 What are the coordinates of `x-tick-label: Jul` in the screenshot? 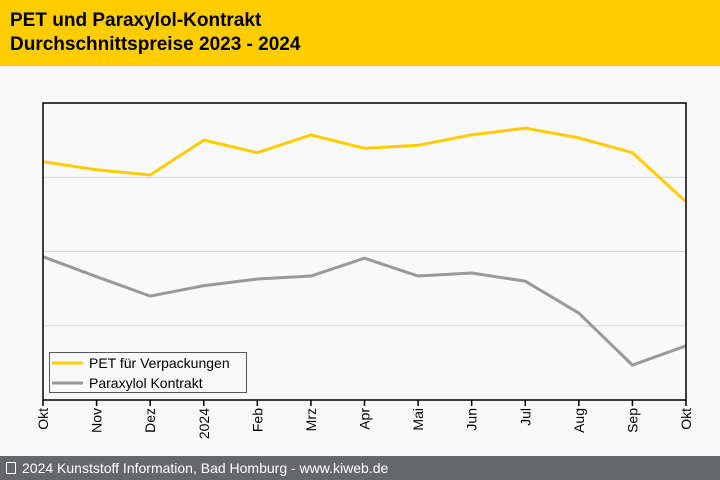 It's located at (525, 417).